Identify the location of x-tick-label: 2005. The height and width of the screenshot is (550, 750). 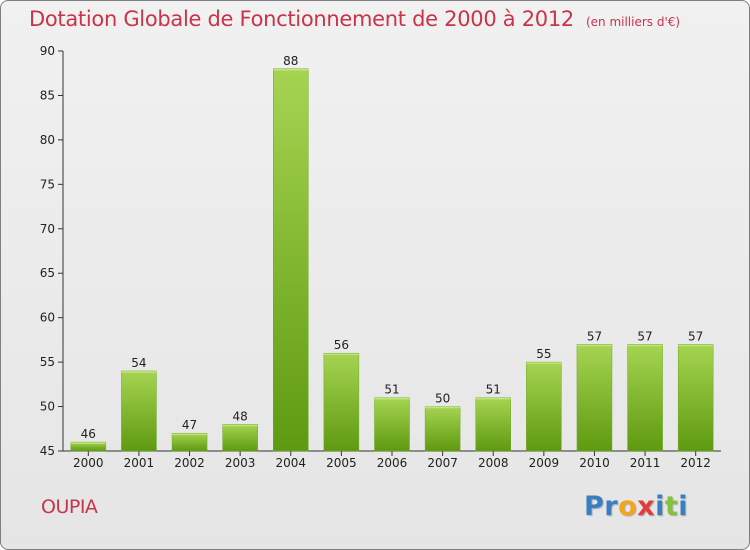
(341, 463).